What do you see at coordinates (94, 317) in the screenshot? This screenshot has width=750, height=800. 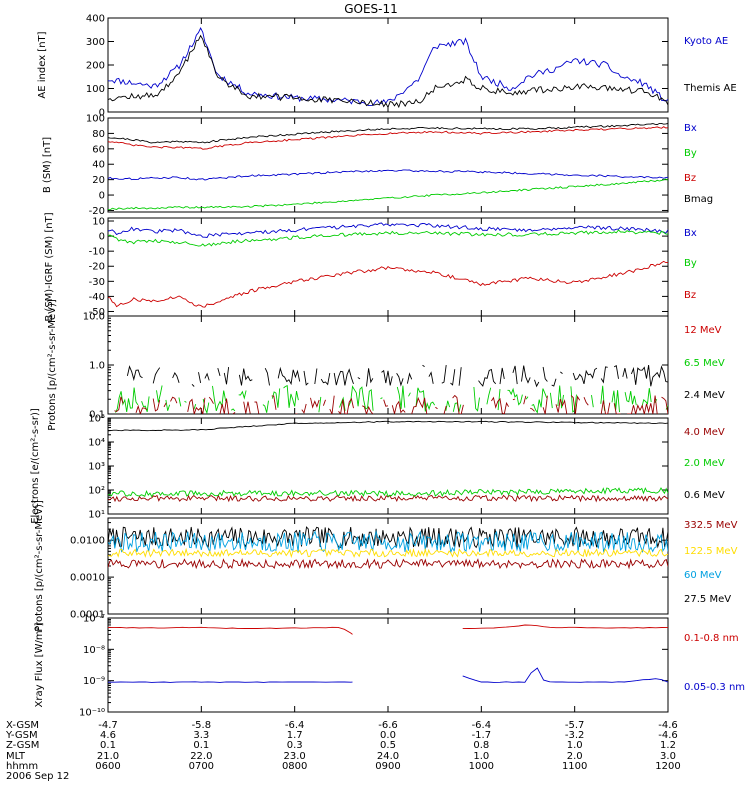 I see `y-tick-label: 10.0` at bounding box center [94, 317].